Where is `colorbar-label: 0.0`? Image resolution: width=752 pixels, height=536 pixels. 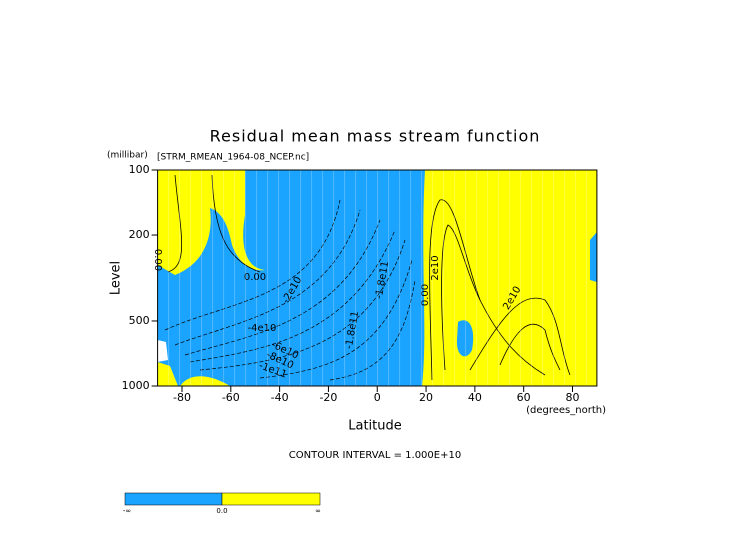 colorbar-label: 0.0 is located at coordinates (221, 511).